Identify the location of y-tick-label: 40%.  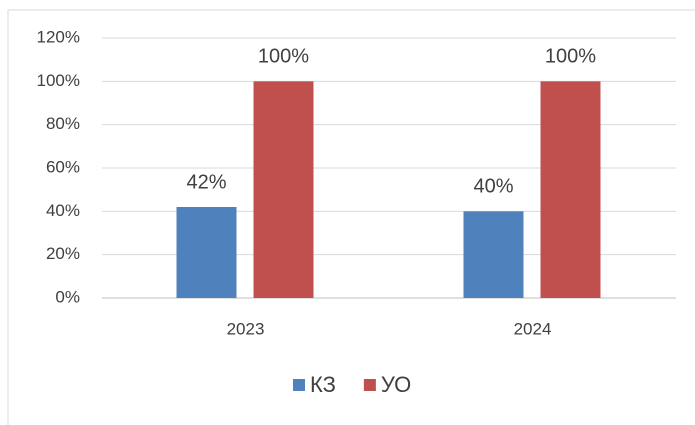
(63, 210).